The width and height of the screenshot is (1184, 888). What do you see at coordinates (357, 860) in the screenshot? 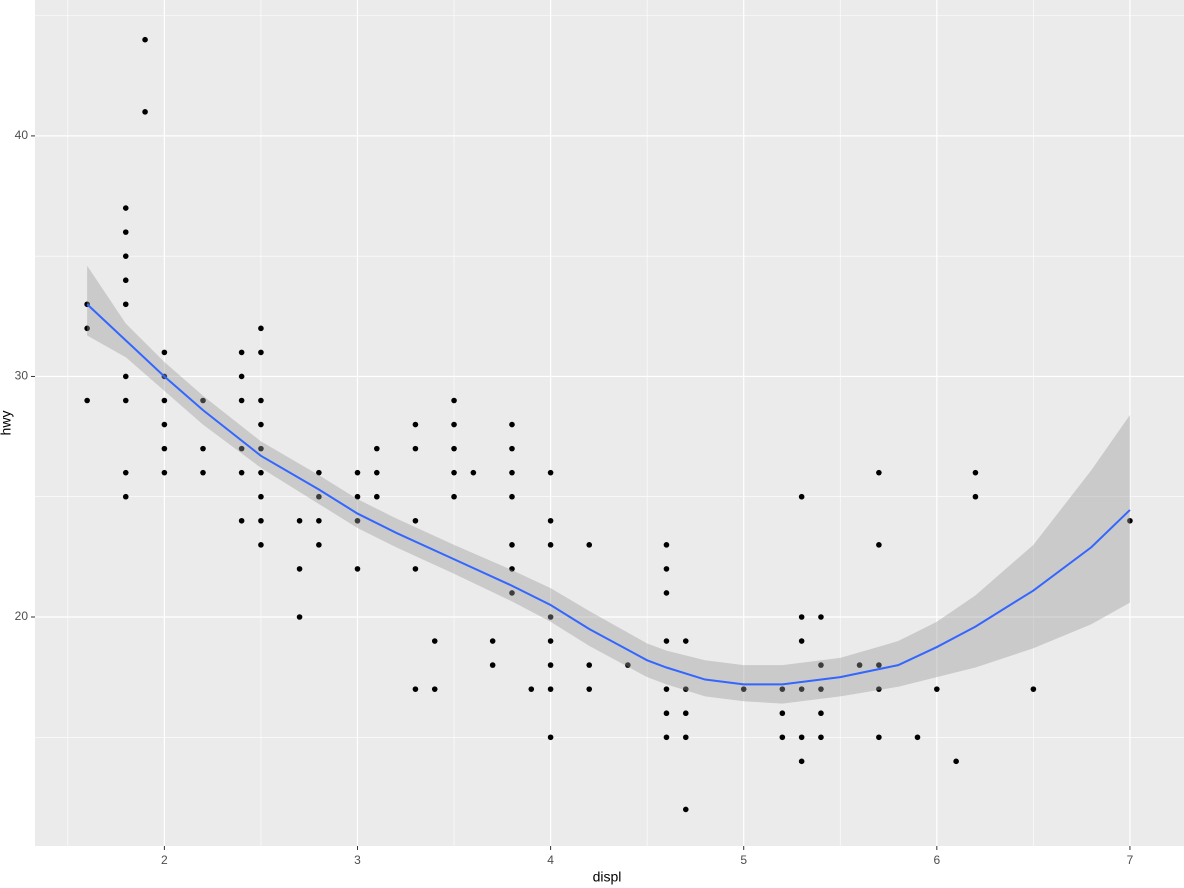
I see `x-tick-label: 3` at bounding box center [357, 860].